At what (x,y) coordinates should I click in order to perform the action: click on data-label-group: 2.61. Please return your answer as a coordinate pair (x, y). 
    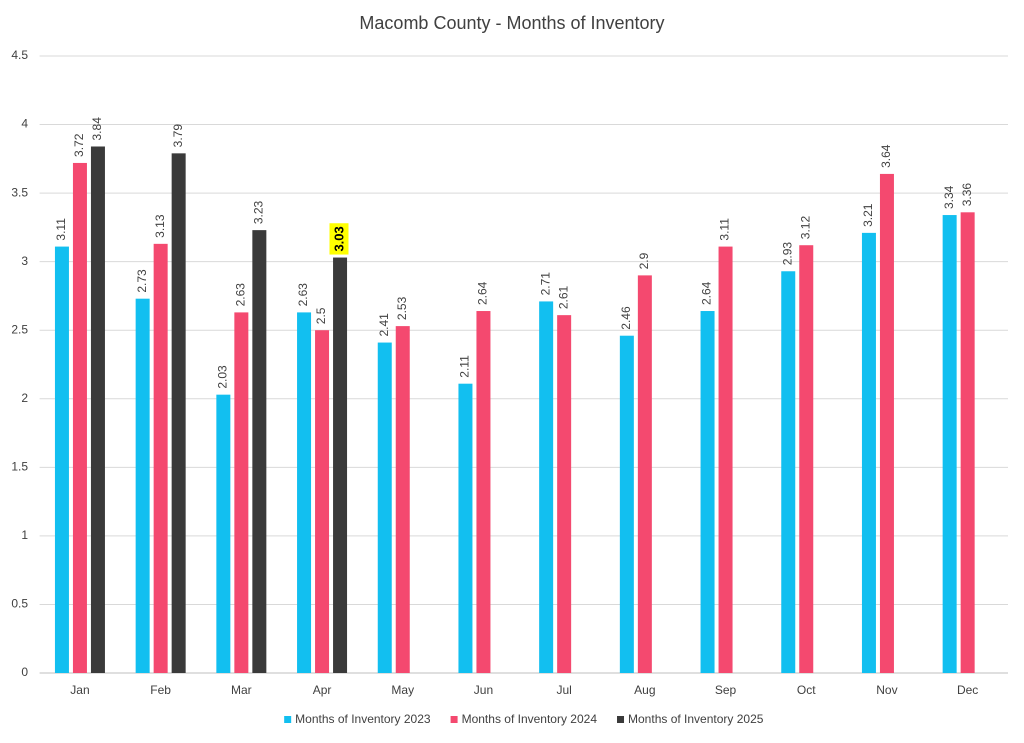
    Looking at the image, I should click on (563, 297).